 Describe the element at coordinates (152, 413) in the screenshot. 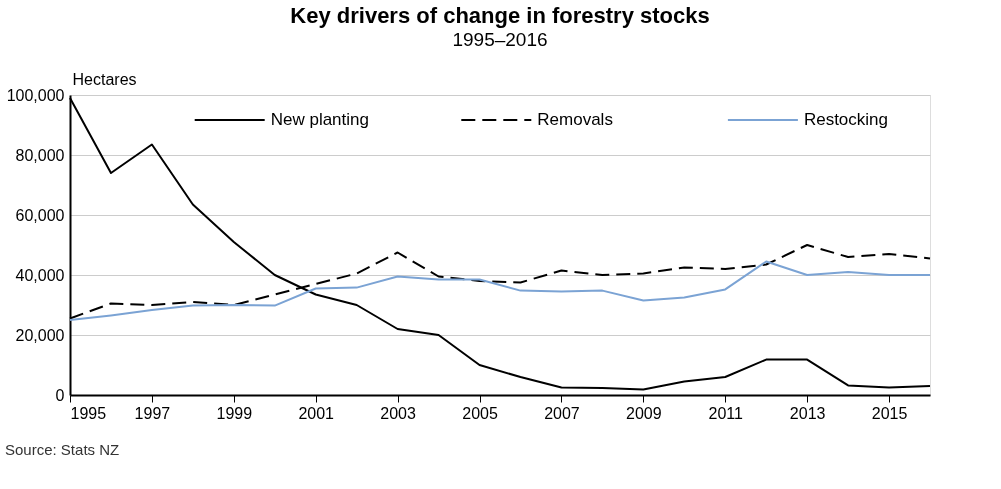

I see `x-tick-label: 1997` at that location.